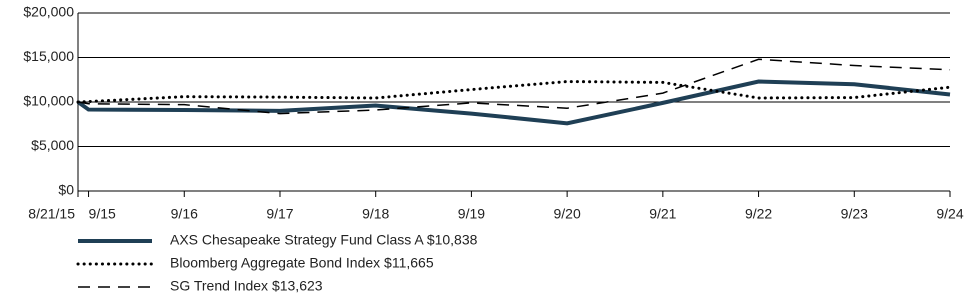 This screenshot has height=304, width=975. What do you see at coordinates (51, 214) in the screenshot?
I see `x-tick-label: 8/21/15` at bounding box center [51, 214].